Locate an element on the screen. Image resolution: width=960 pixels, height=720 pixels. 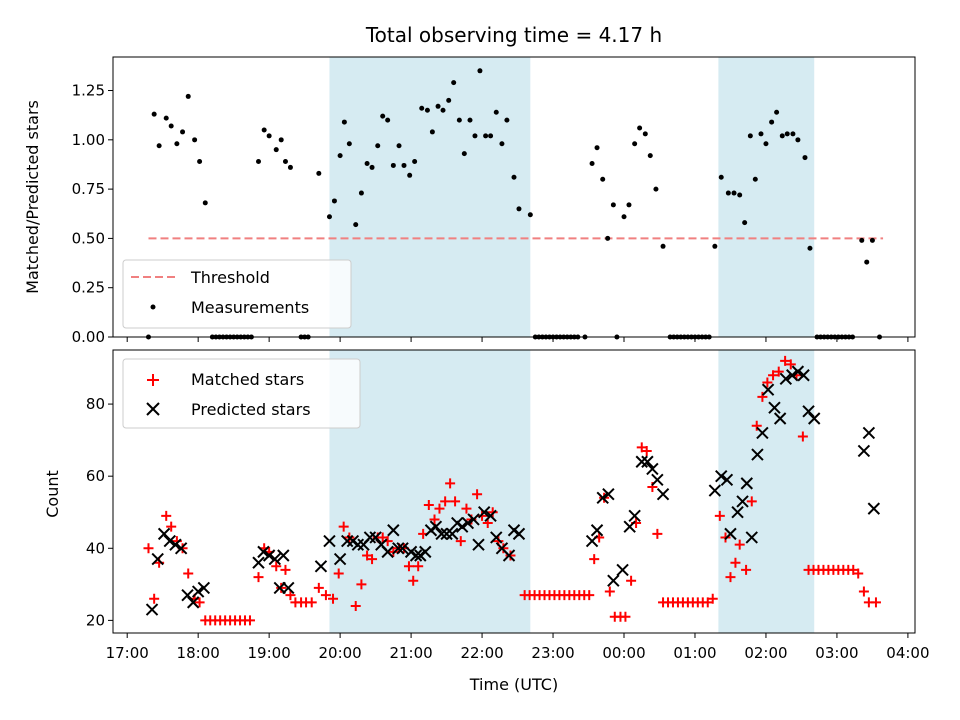
x-tick-label: 18:00 is located at coordinates (198, 653).